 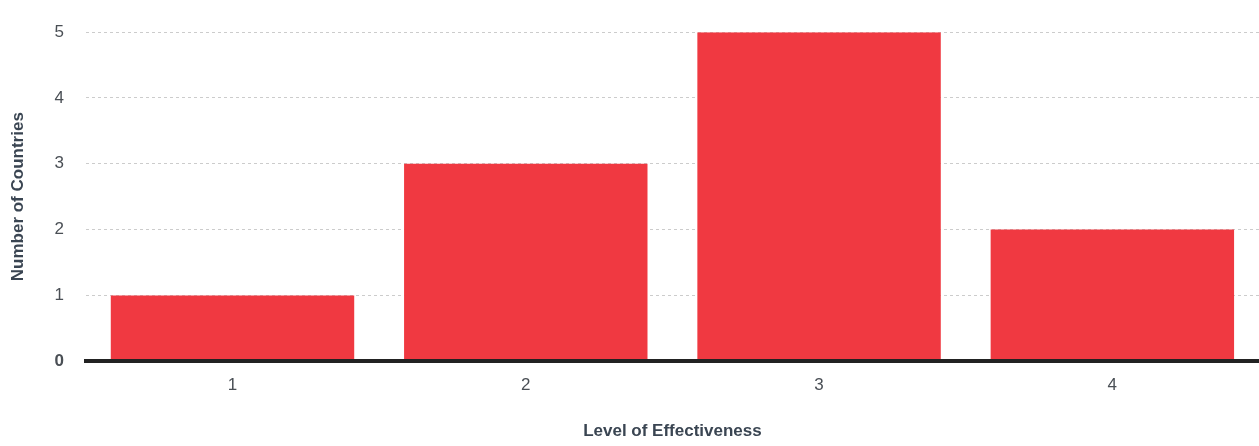 I want to click on x-tick-label: 4, so click(x=1112, y=385).